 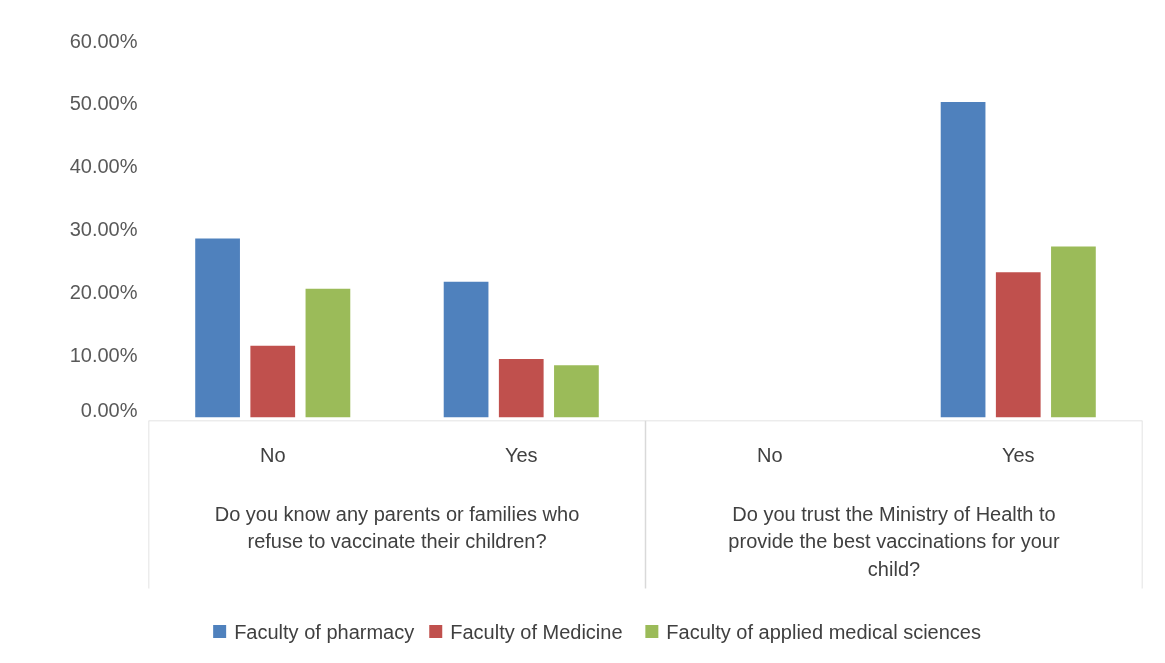 I want to click on legend-label: Faculty of Medicine, so click(x=536, y=631).